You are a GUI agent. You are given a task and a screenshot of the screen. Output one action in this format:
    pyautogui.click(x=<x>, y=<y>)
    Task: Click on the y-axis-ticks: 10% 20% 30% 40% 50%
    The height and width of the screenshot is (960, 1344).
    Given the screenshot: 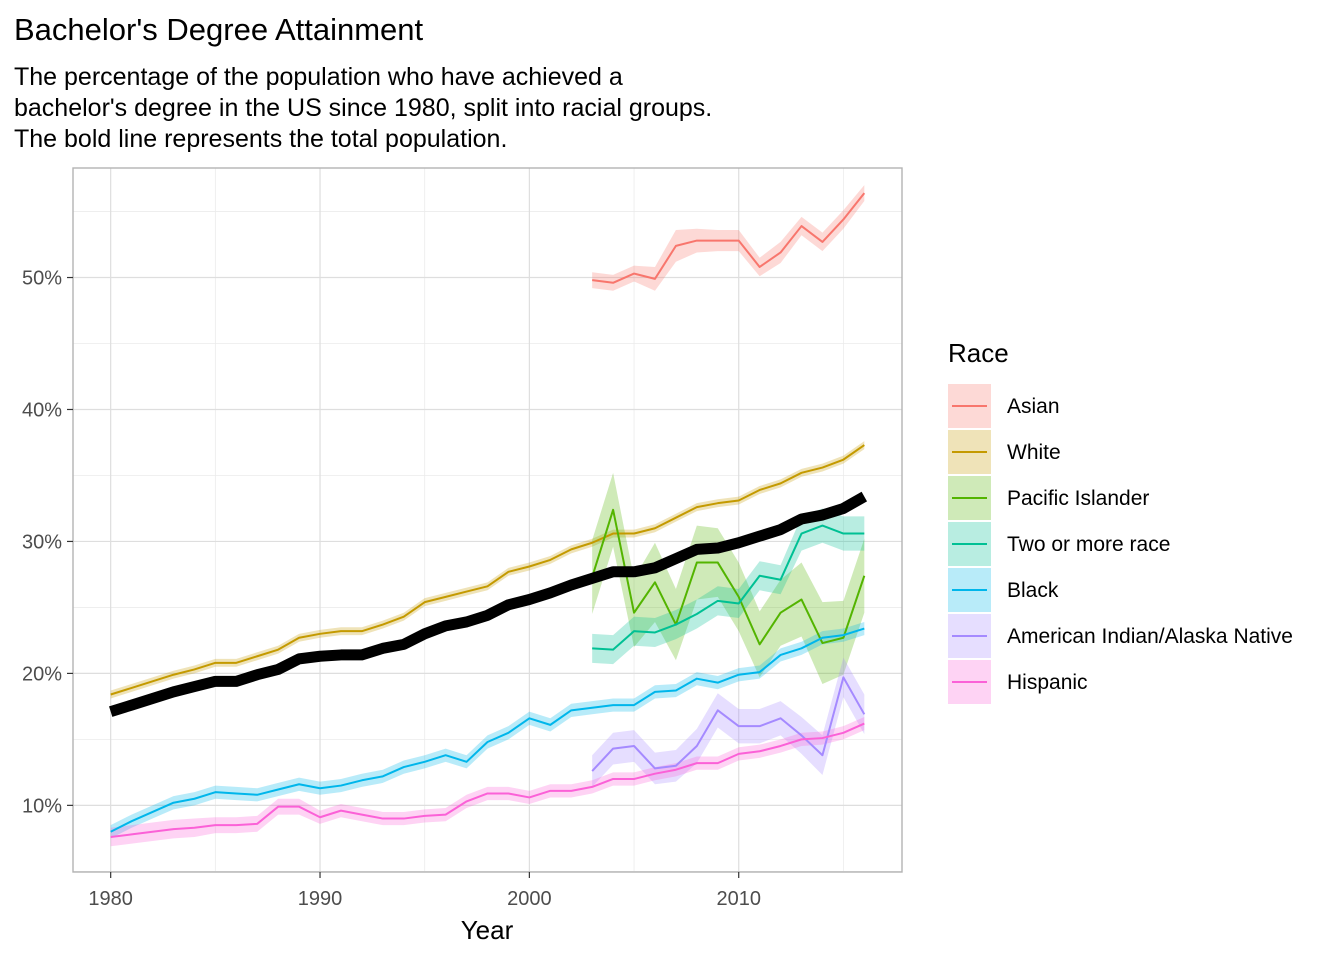 What is the action you would take?
    pyautogui.click(x=47, y=542)
    